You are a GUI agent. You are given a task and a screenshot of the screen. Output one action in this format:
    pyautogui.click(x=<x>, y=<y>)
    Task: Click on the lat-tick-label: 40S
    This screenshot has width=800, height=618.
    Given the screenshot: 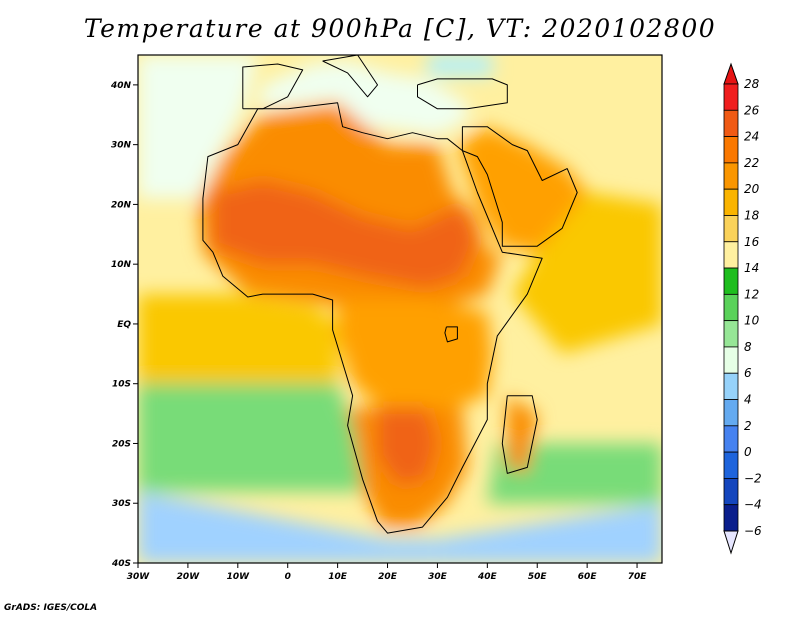 What is the action you would take?
    pyautogui.click(x=121, y=564)
    